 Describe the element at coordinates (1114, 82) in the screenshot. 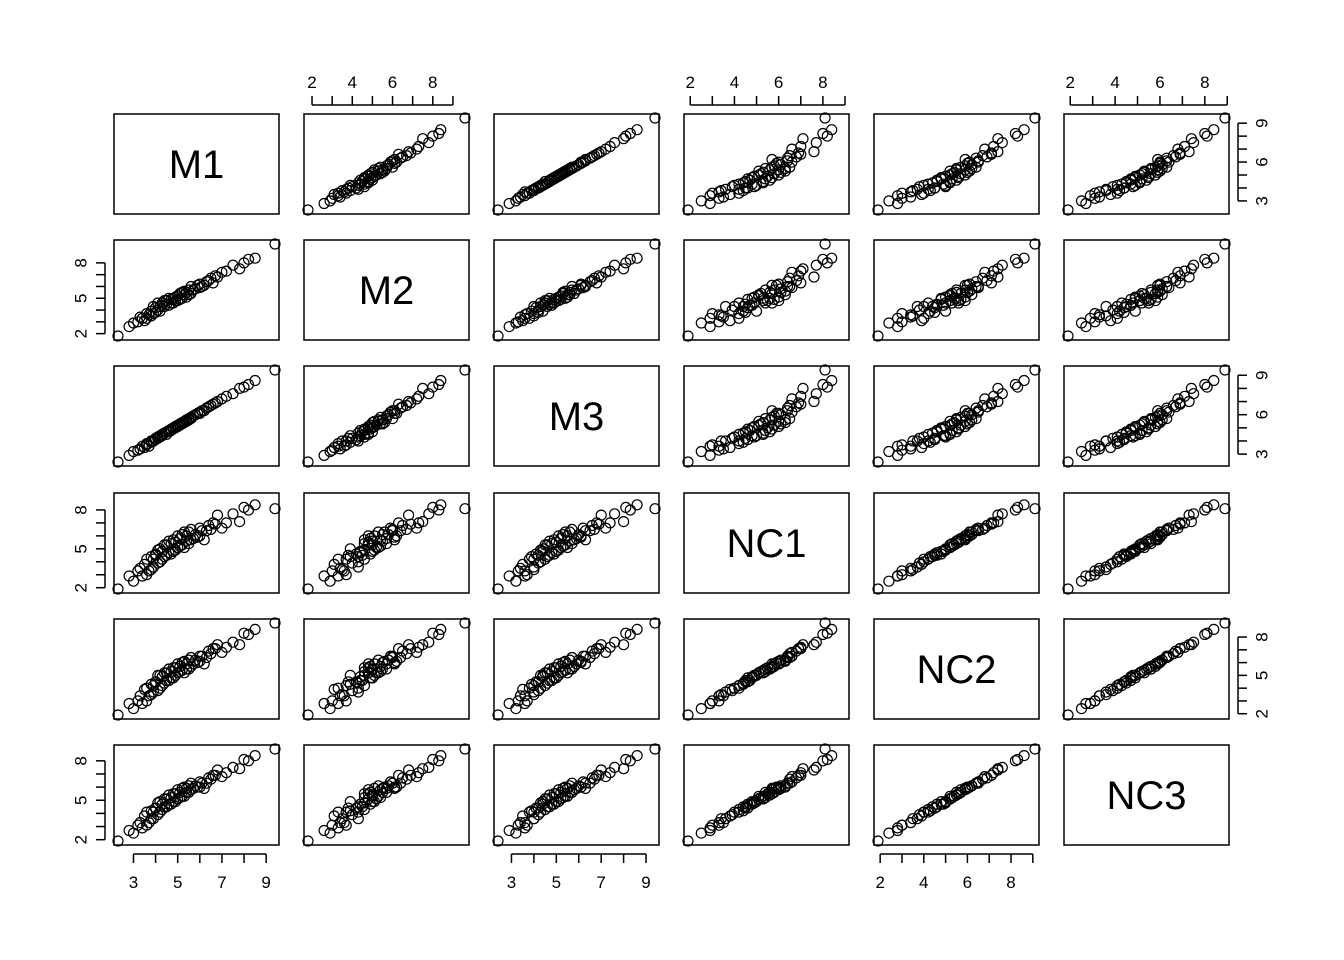

I see `tick-label: 4` at that location.